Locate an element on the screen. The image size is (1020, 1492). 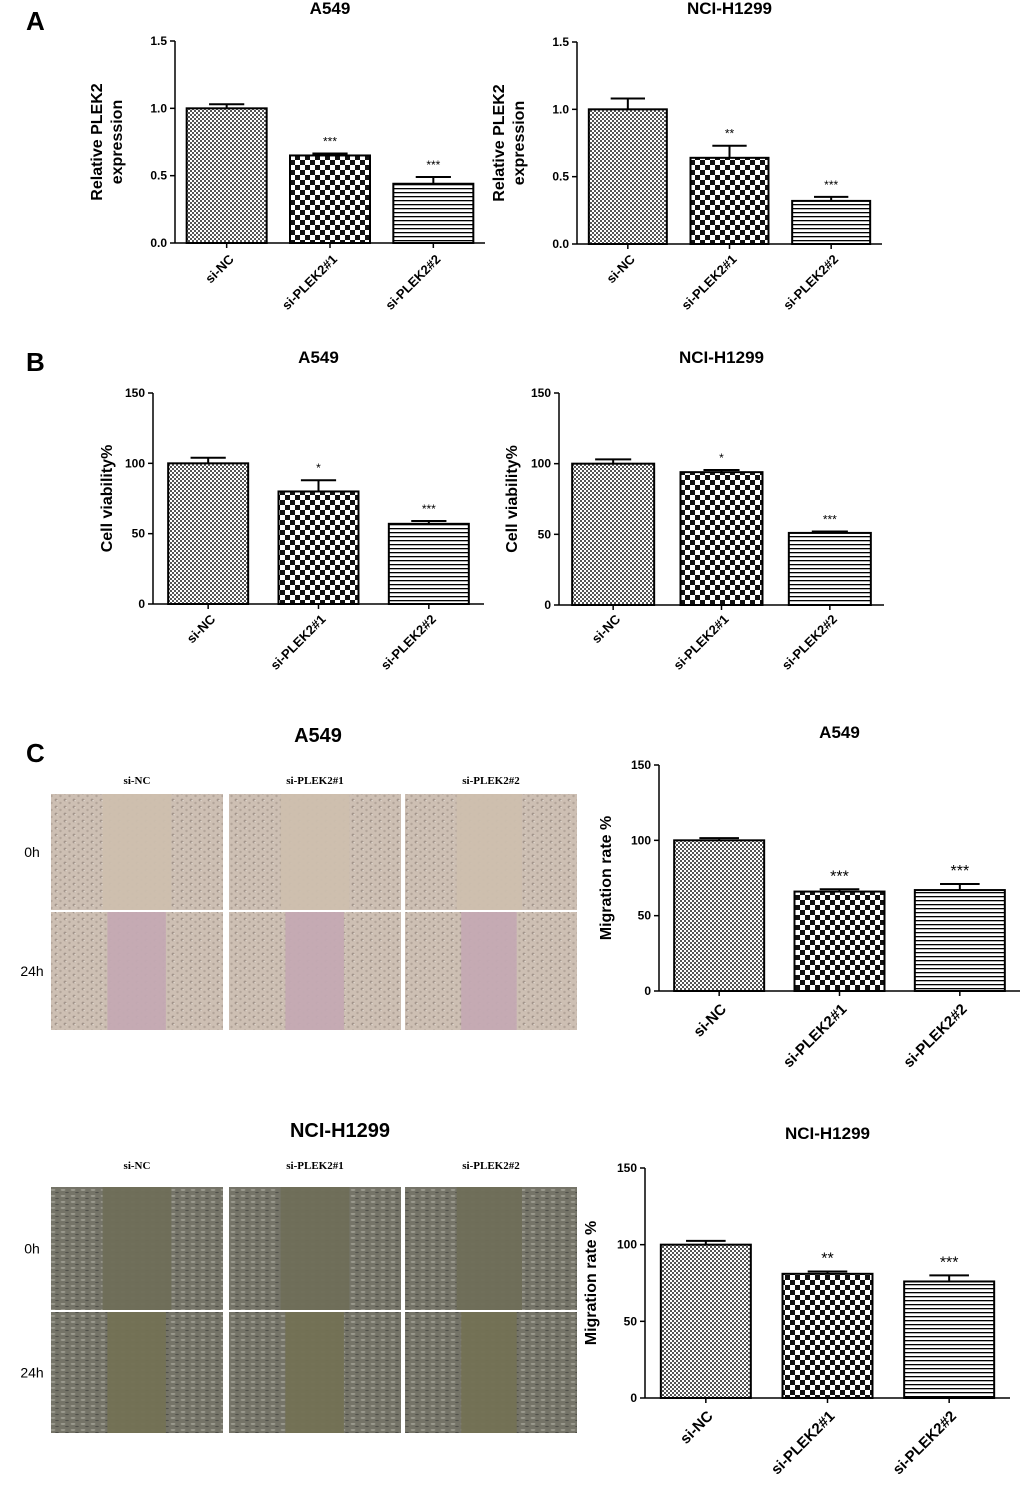
wound-assay-title: NCI-H1299 is located at coordinates (340, 1131).